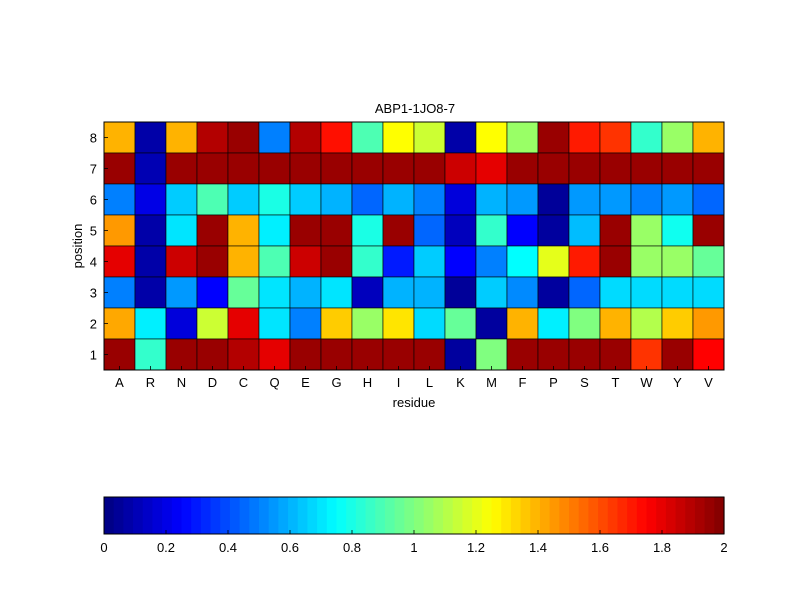  What do you see at coordinates (522, 292) in the screenshot?
I see `heatmap-cell-3-F` at bounding box center [522, 292].